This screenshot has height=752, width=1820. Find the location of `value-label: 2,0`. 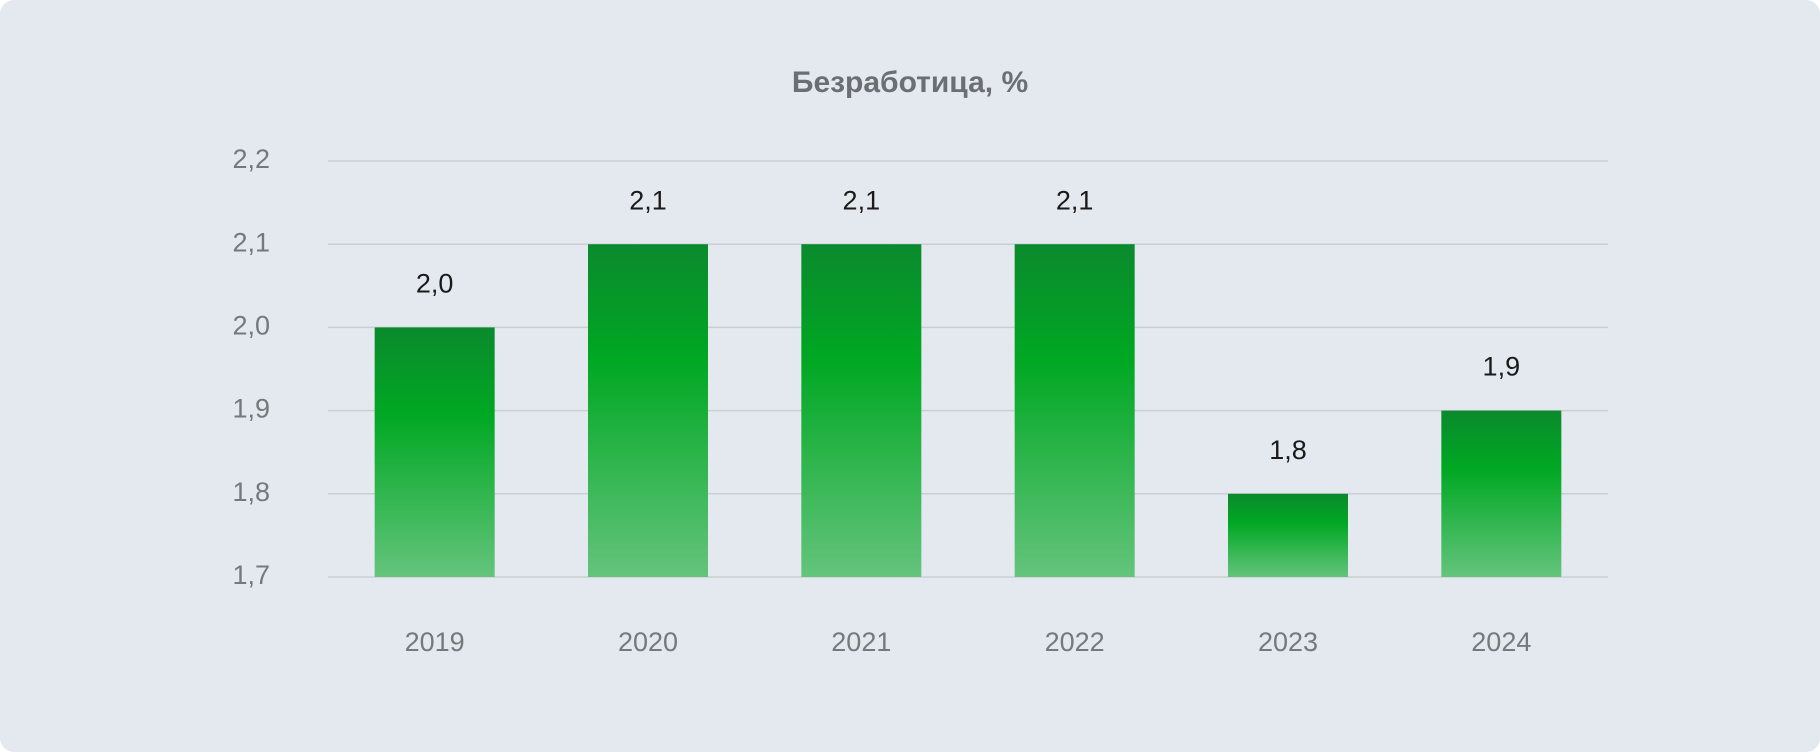

value-label: 2,0 is located at coordinates (435, 284).